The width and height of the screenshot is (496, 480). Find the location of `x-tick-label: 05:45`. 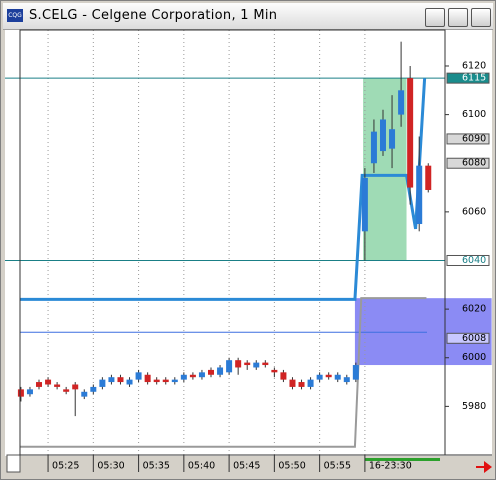

x-tick-label: 05:45 is located at coordinates (246, 466).